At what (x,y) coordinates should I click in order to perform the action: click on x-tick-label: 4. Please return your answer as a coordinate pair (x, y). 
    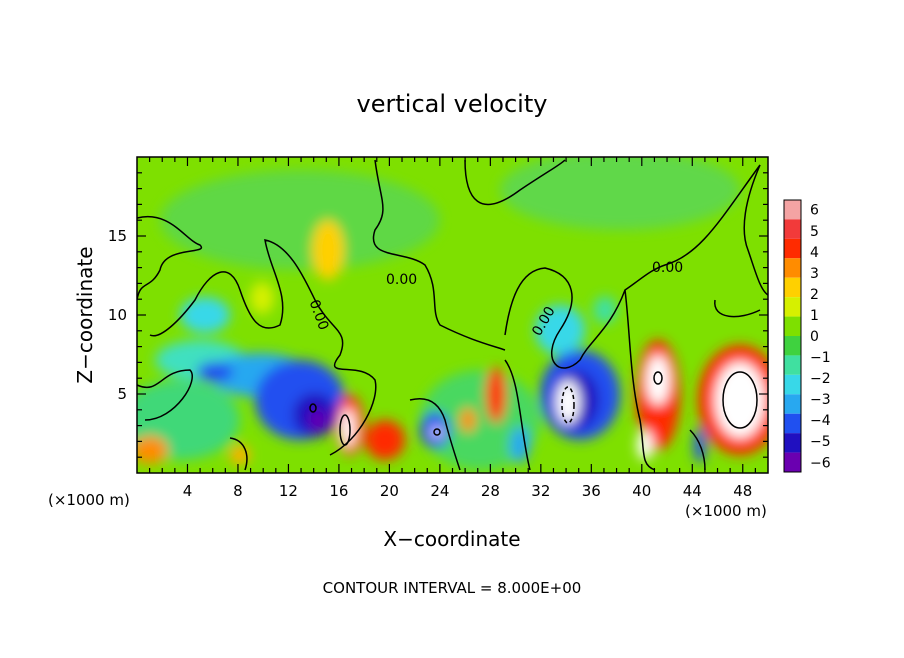
    Looking at the image, I should click on (188, 491).